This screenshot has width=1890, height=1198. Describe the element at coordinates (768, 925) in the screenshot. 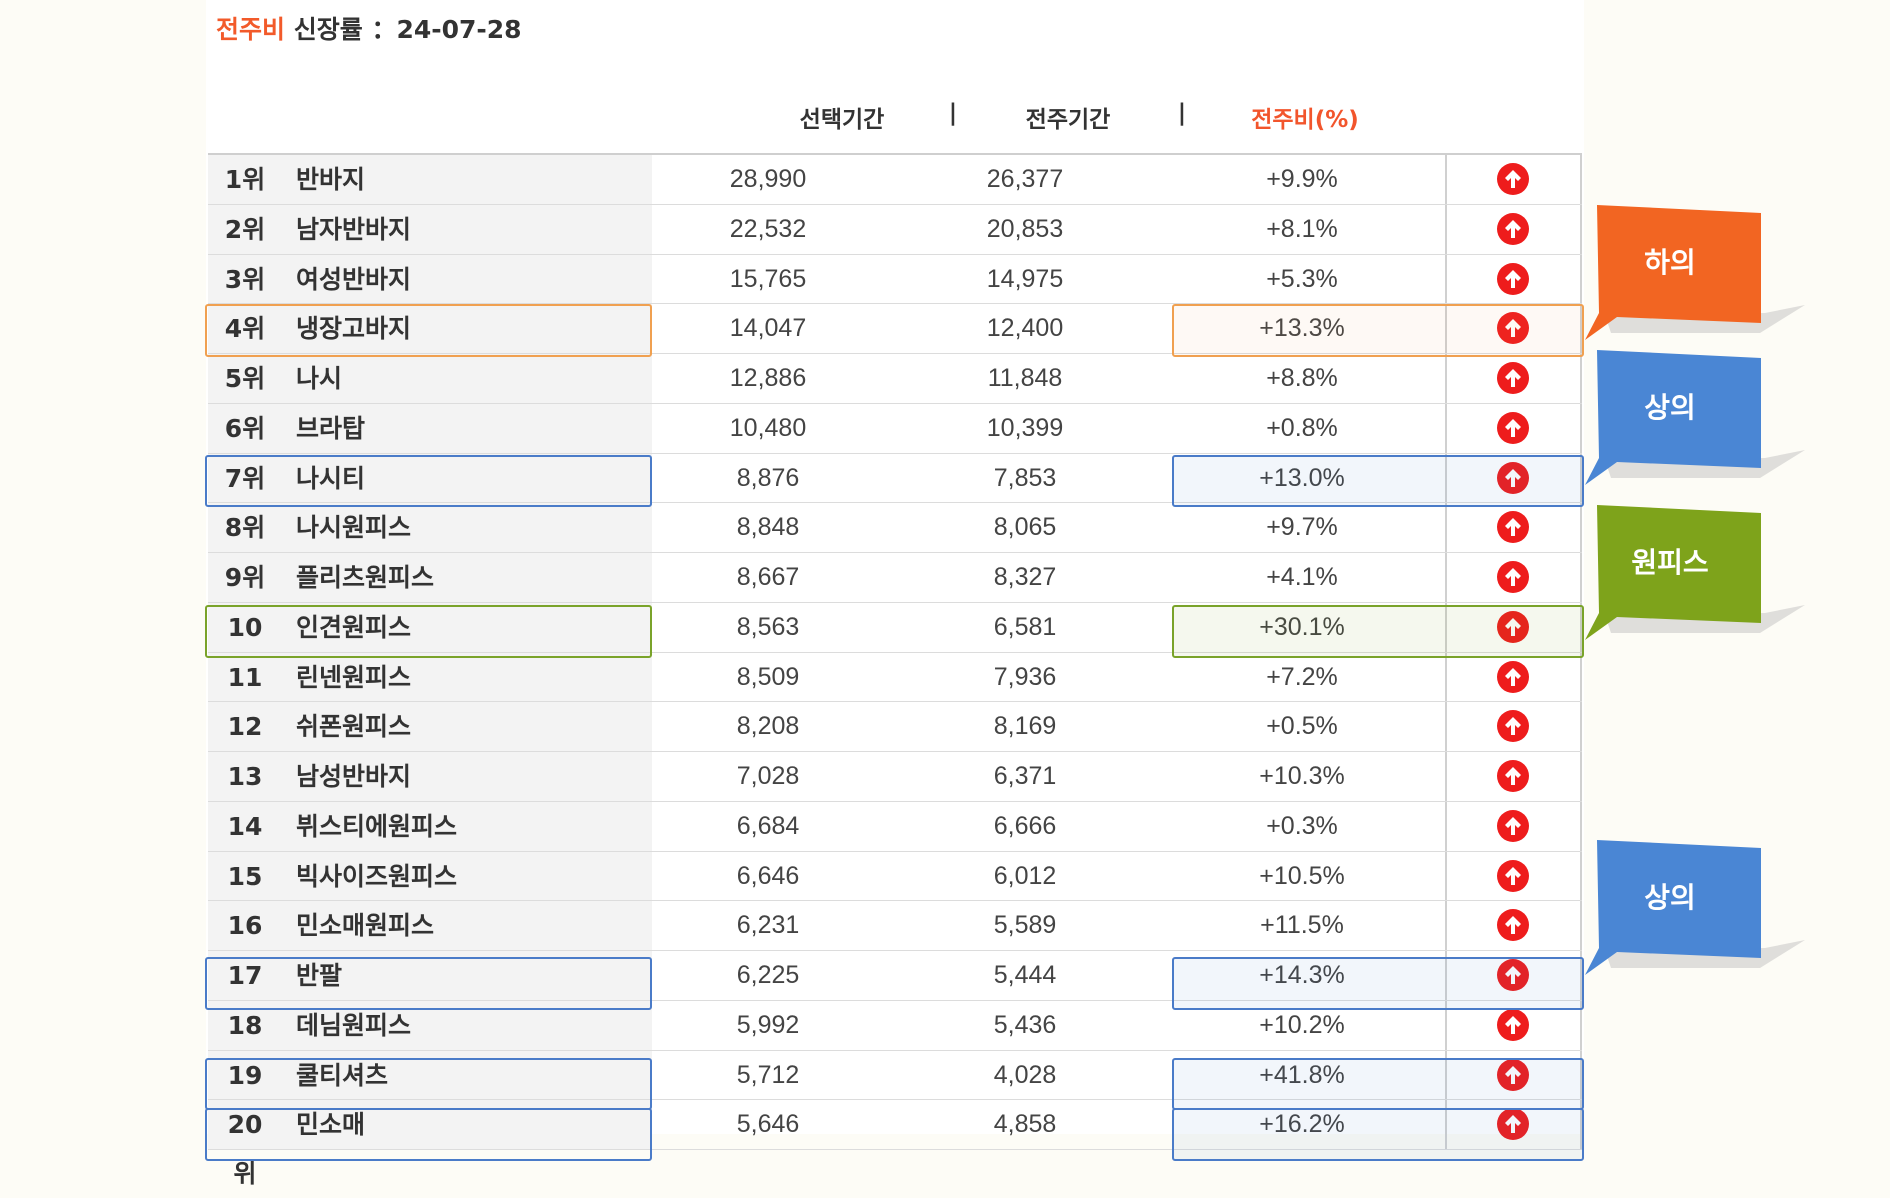

I see `selected-period-value: 6,231` at that location.